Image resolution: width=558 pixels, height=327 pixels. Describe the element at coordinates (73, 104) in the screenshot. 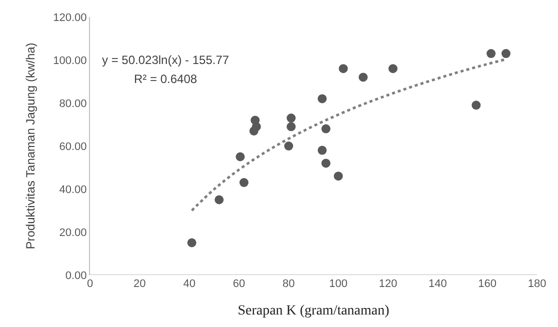

I see `y-tick-label: 80.00` at that location.